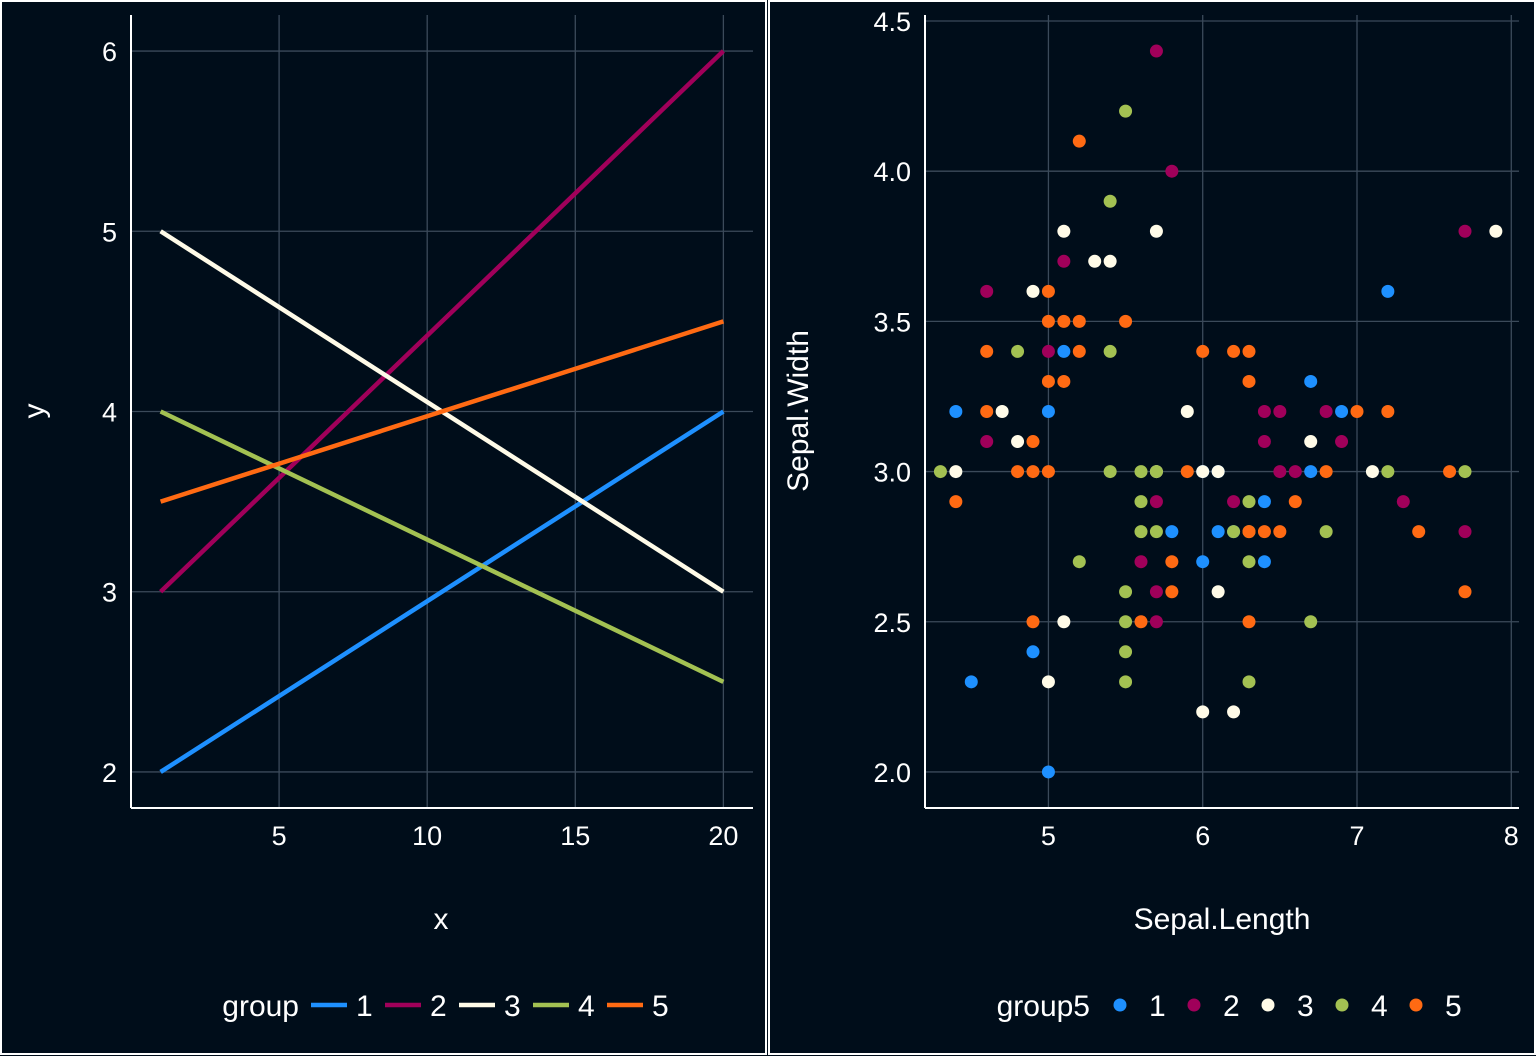 The height and width of the screenshot is (1056, 1536). Describe the element at coordinates (109, 52) in the screenshot. I see `line-y-tick-label: 6` at that location.